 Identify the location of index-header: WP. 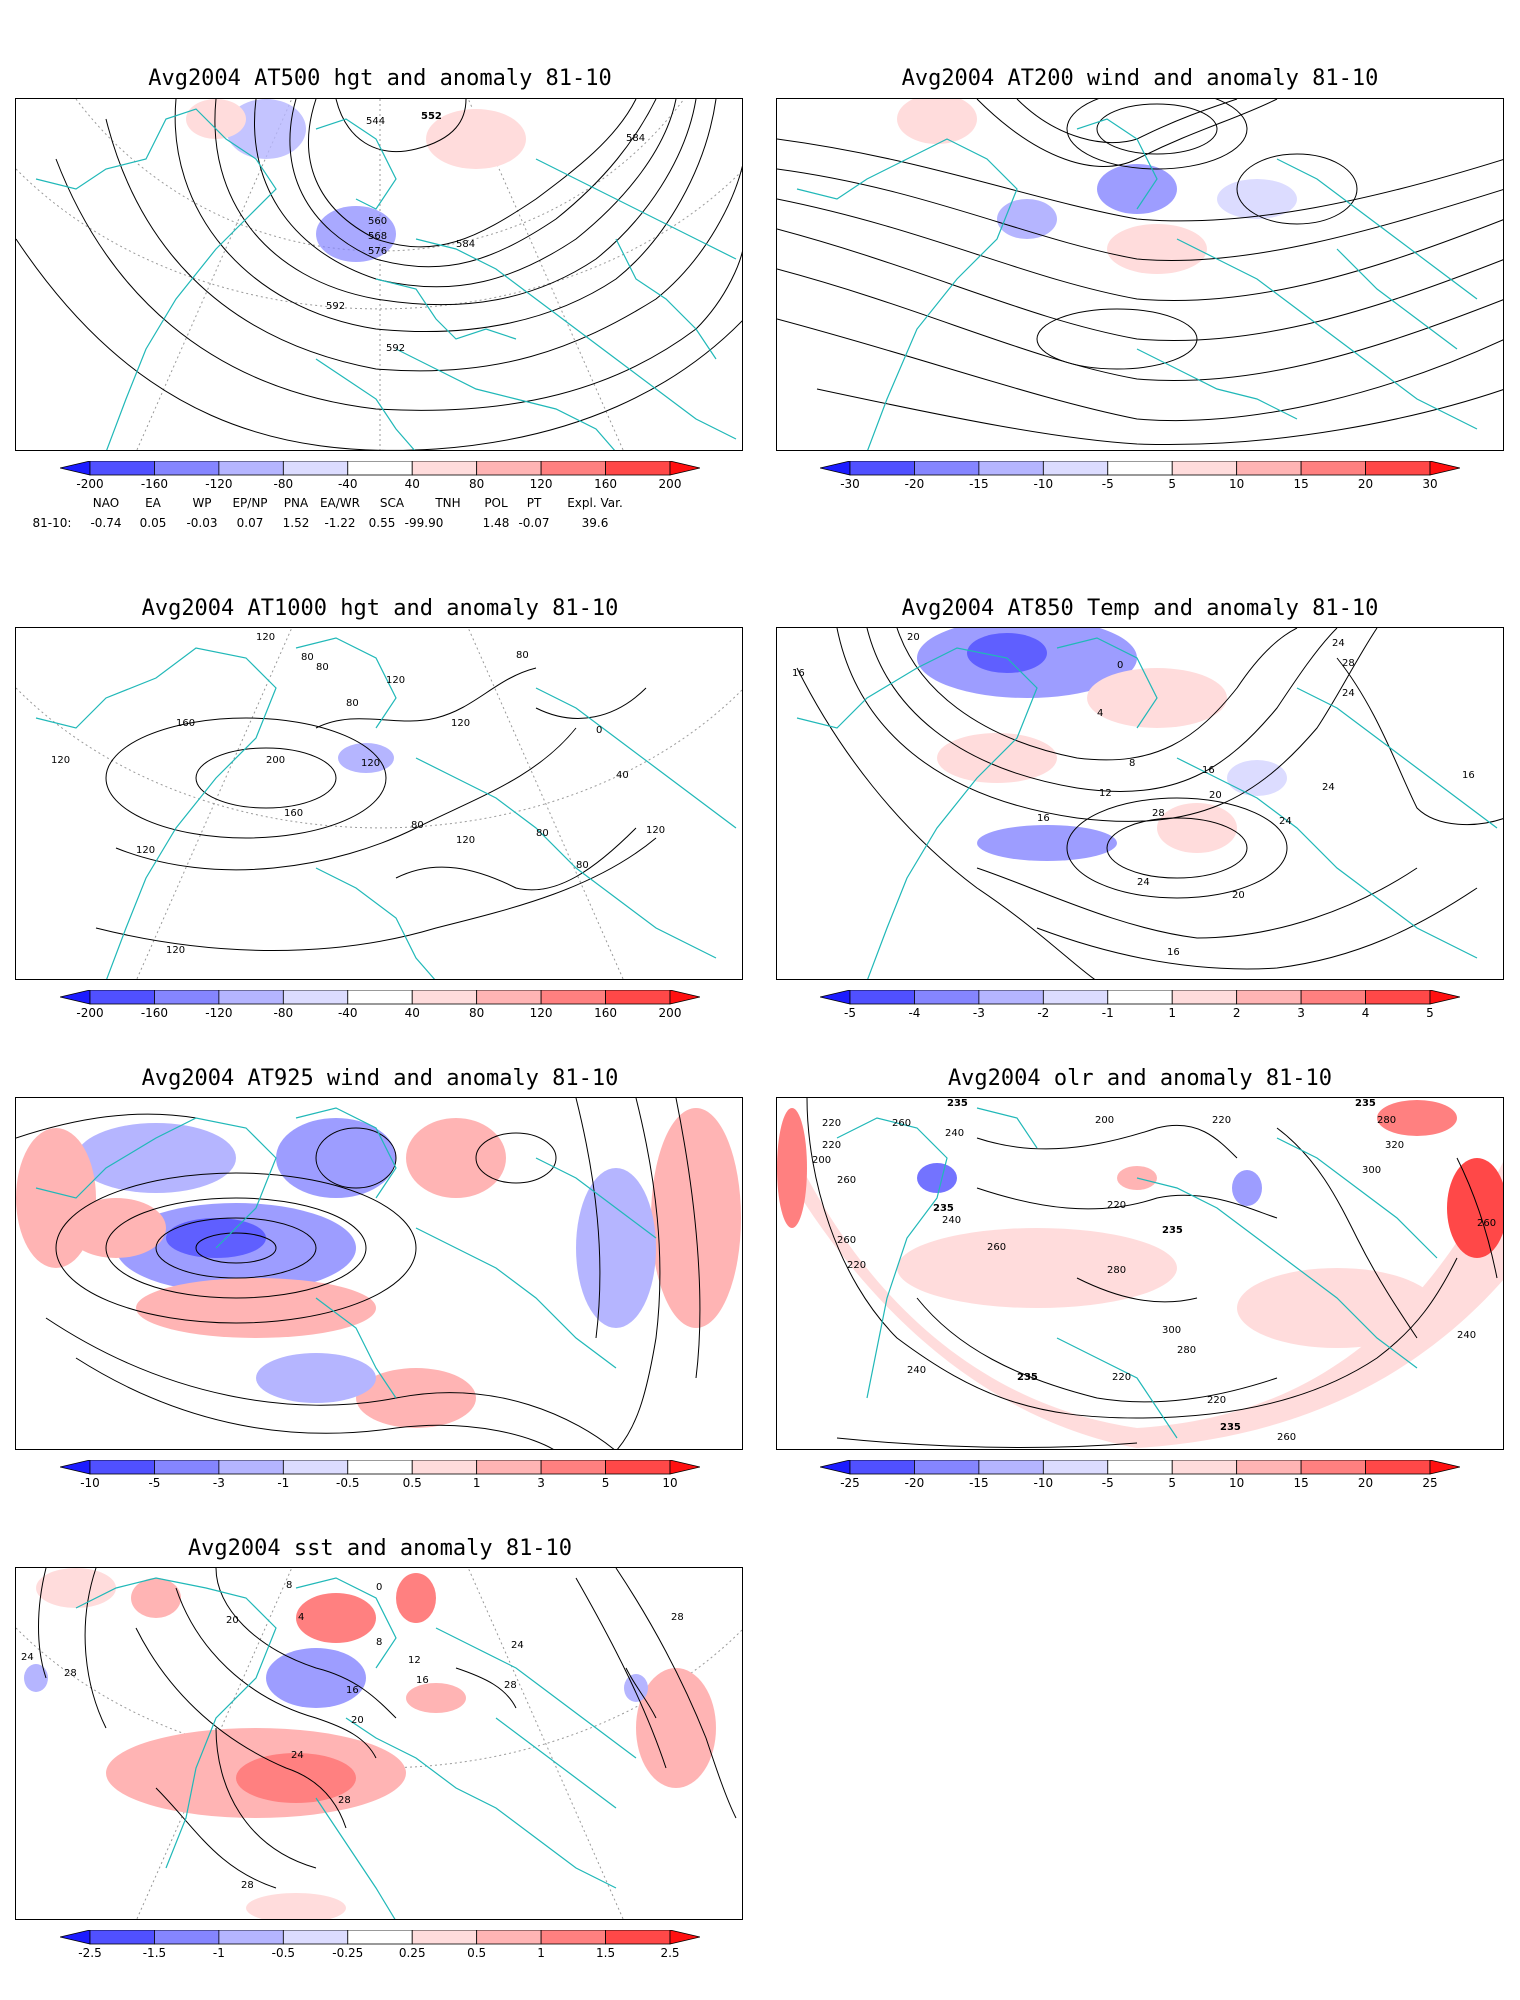
(202, 503).